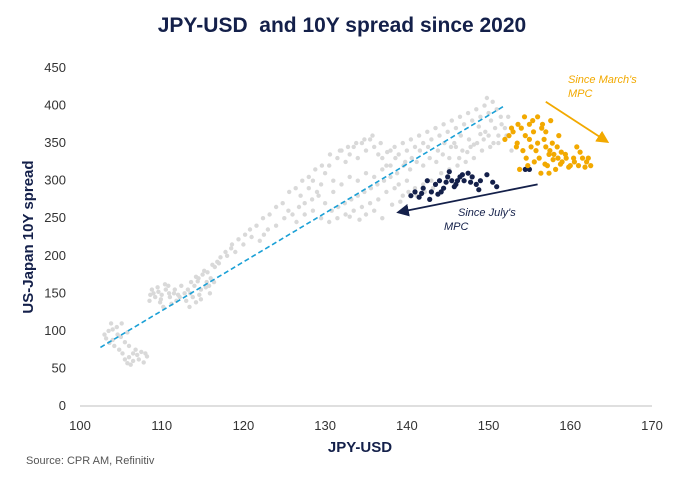 This screenshot has width=684, height=485. Describe the element at coordinates (487, 213) in the screenshot. I see `annotation-label: Since July's` at that location.